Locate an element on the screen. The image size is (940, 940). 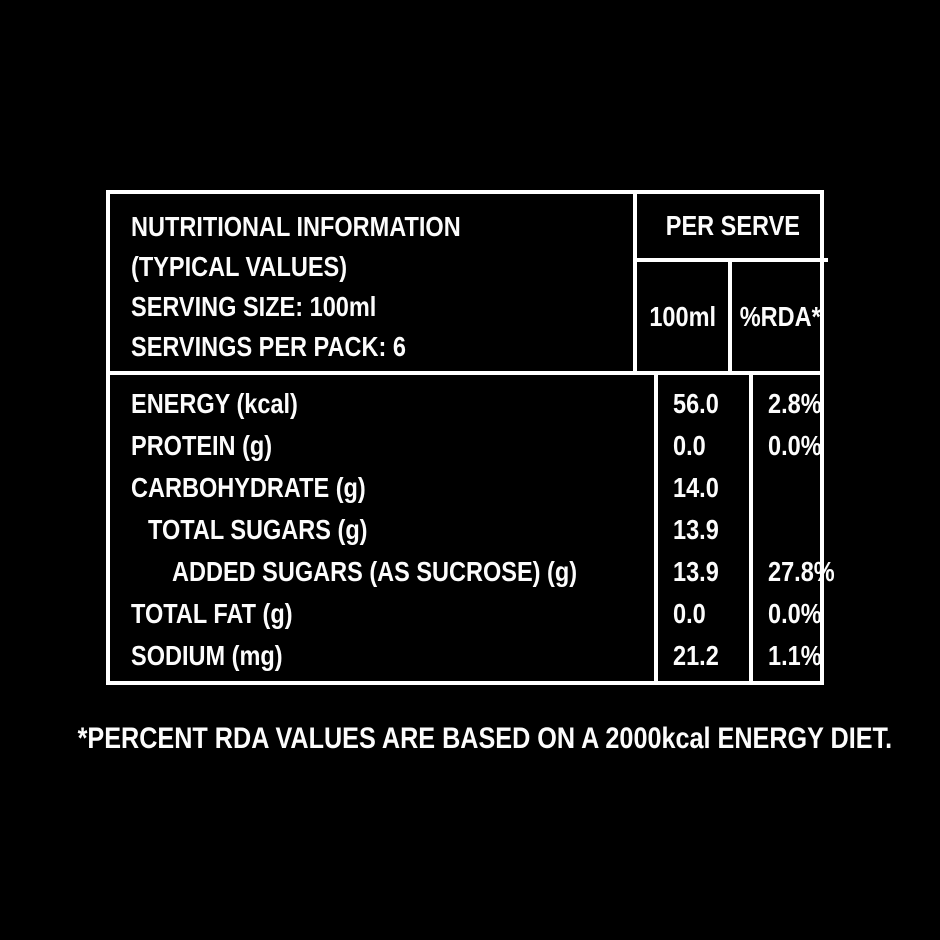
amount-value: 14.0 is located at coordinates (711, 488).